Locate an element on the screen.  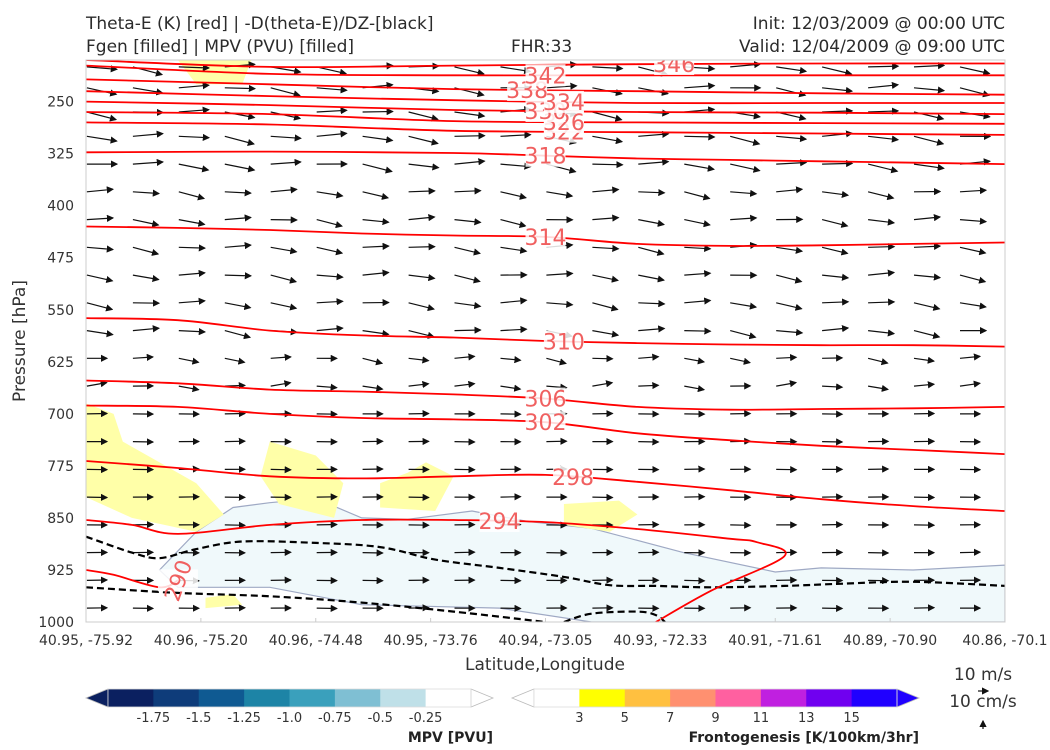
colorbar-tick-label: 7 is located at coordinates (670, 718).